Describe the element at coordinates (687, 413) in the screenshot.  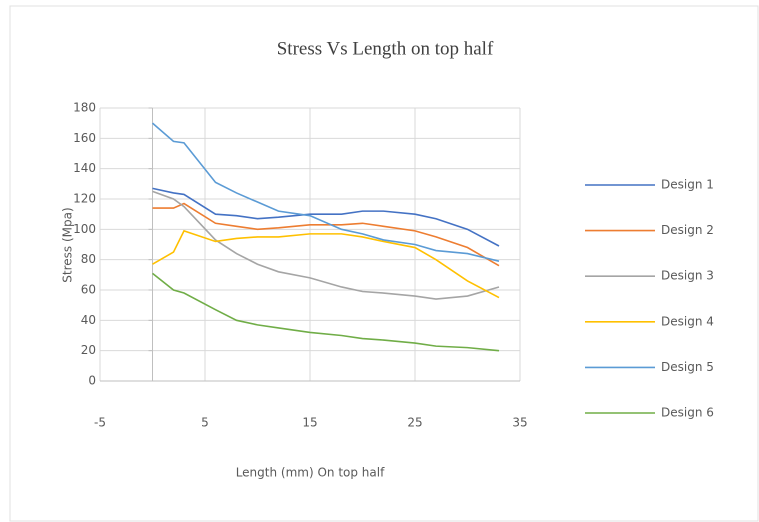
I see `legend-label: Design 6` at that location.